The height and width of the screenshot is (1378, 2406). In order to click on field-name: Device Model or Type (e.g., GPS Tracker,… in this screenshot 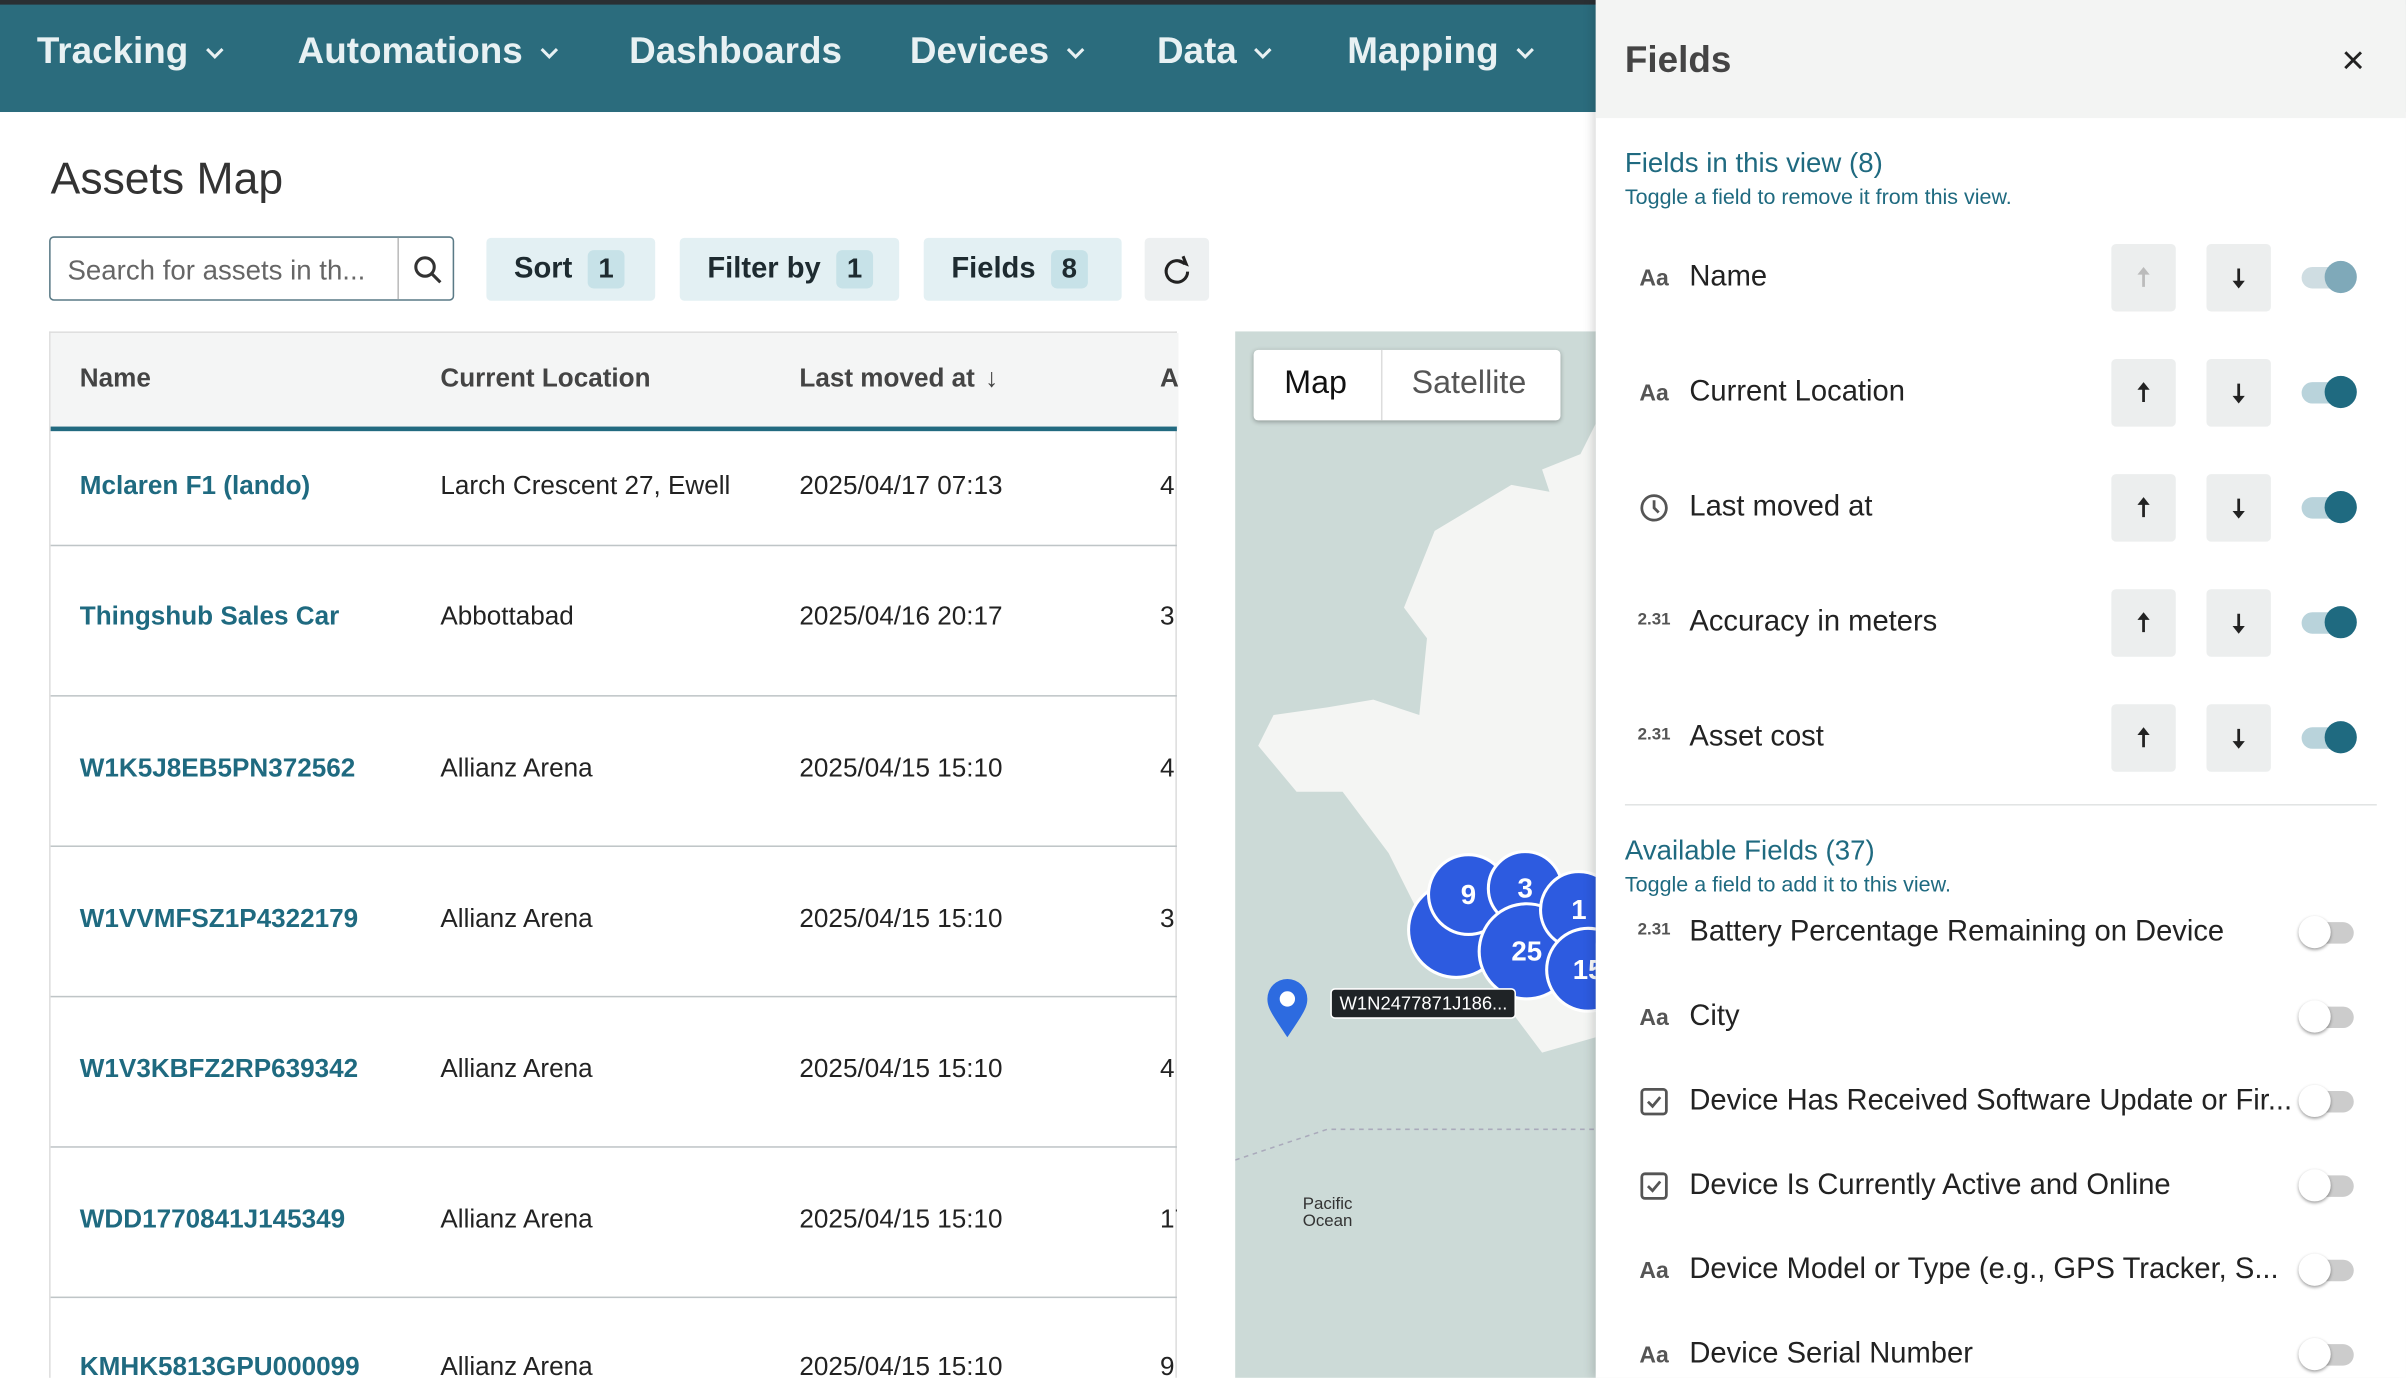, I will do `click(1984, 1269)`.